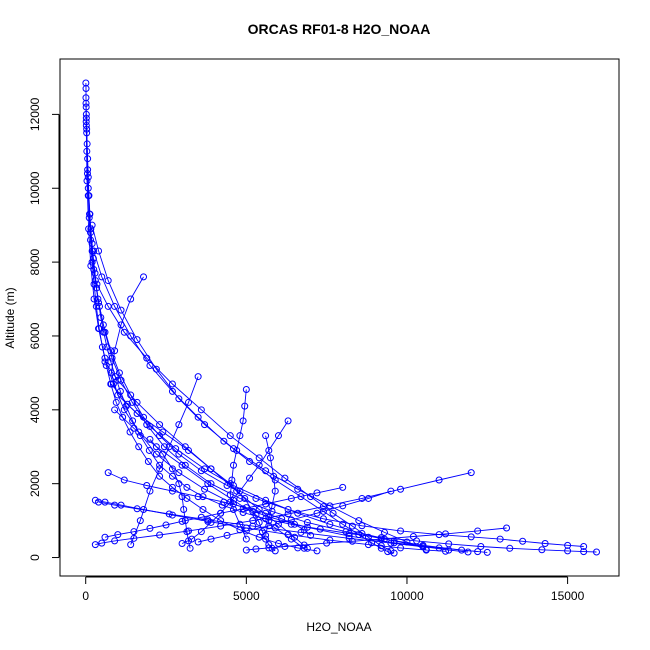 This screenshot has height=650, width=650. I want to click on chart-title: ORCAS RF01-8 H2O_NOAA, so click(339, 29).